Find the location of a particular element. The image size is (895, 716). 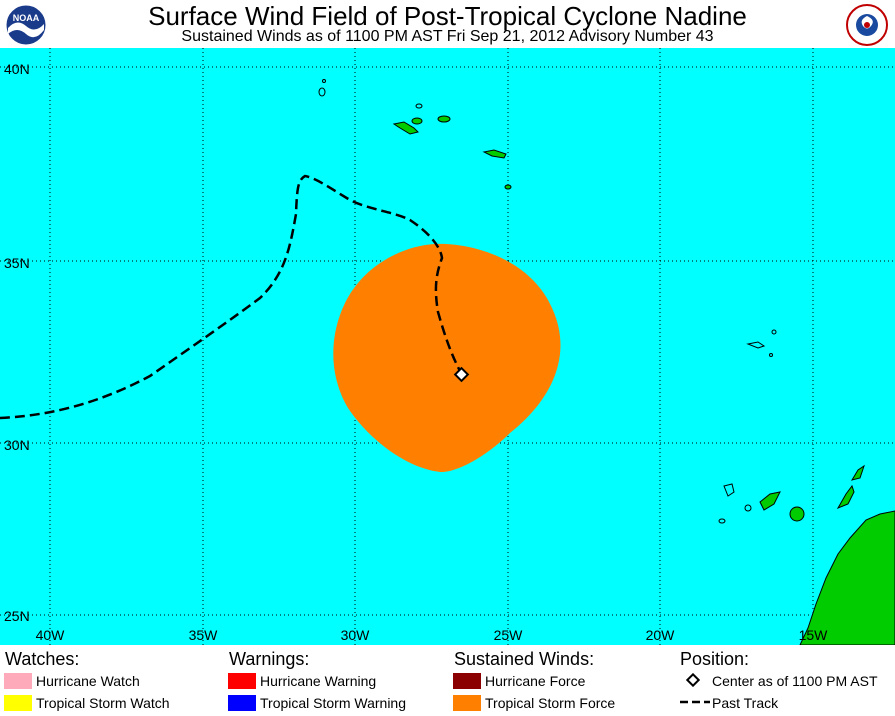

tropical-storm-watch-label: Tropical Storm Watch is located at coordinates (103, 703).